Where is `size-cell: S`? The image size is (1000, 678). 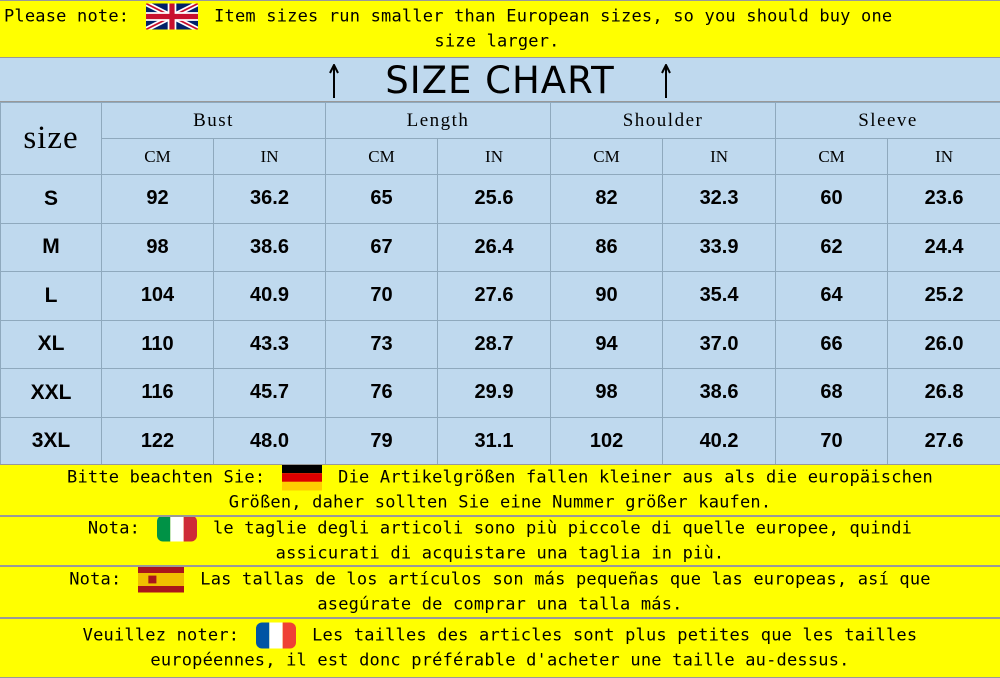
size-cell: S is located at coordinates (51, 199).